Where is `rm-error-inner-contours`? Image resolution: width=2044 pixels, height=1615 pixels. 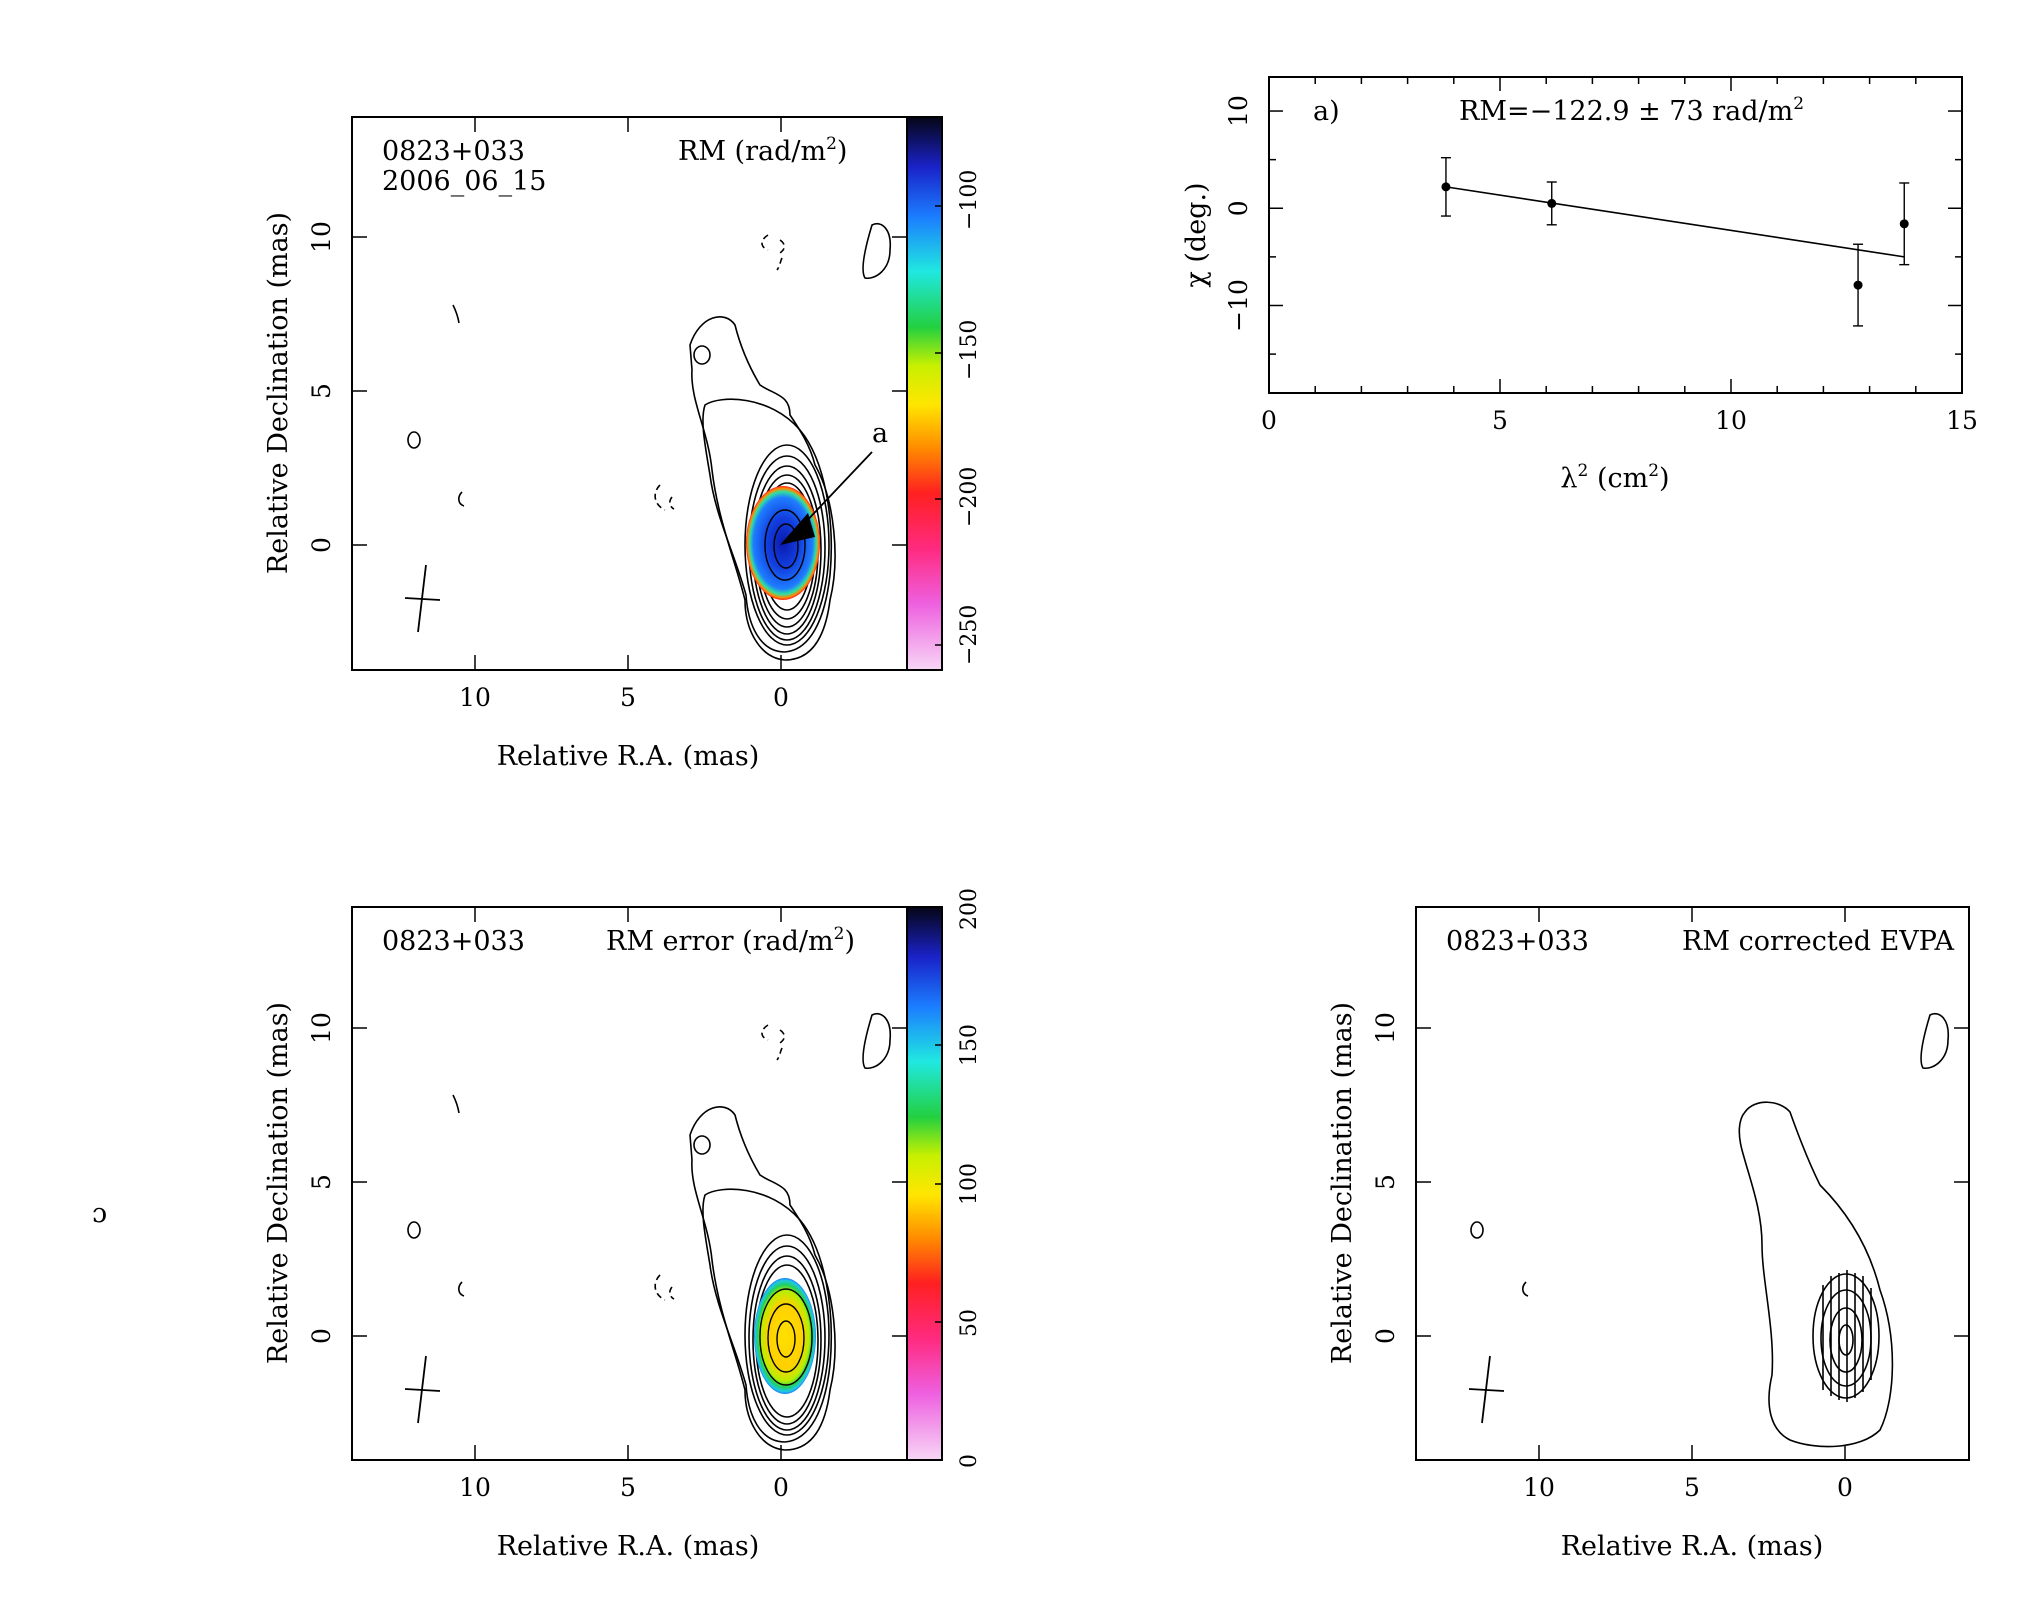 rm-error-inner-contours is located at coordinates (786, 1337).